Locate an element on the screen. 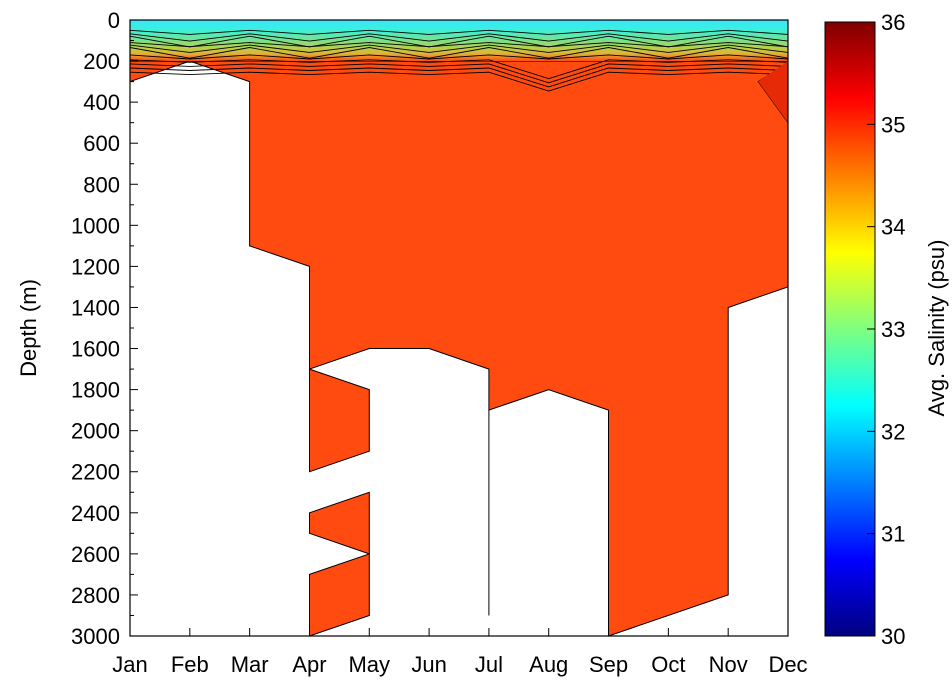 The height and width of the screenshot is (684, 952). y-tick-label: 0 is located at coordinates (114, 20).